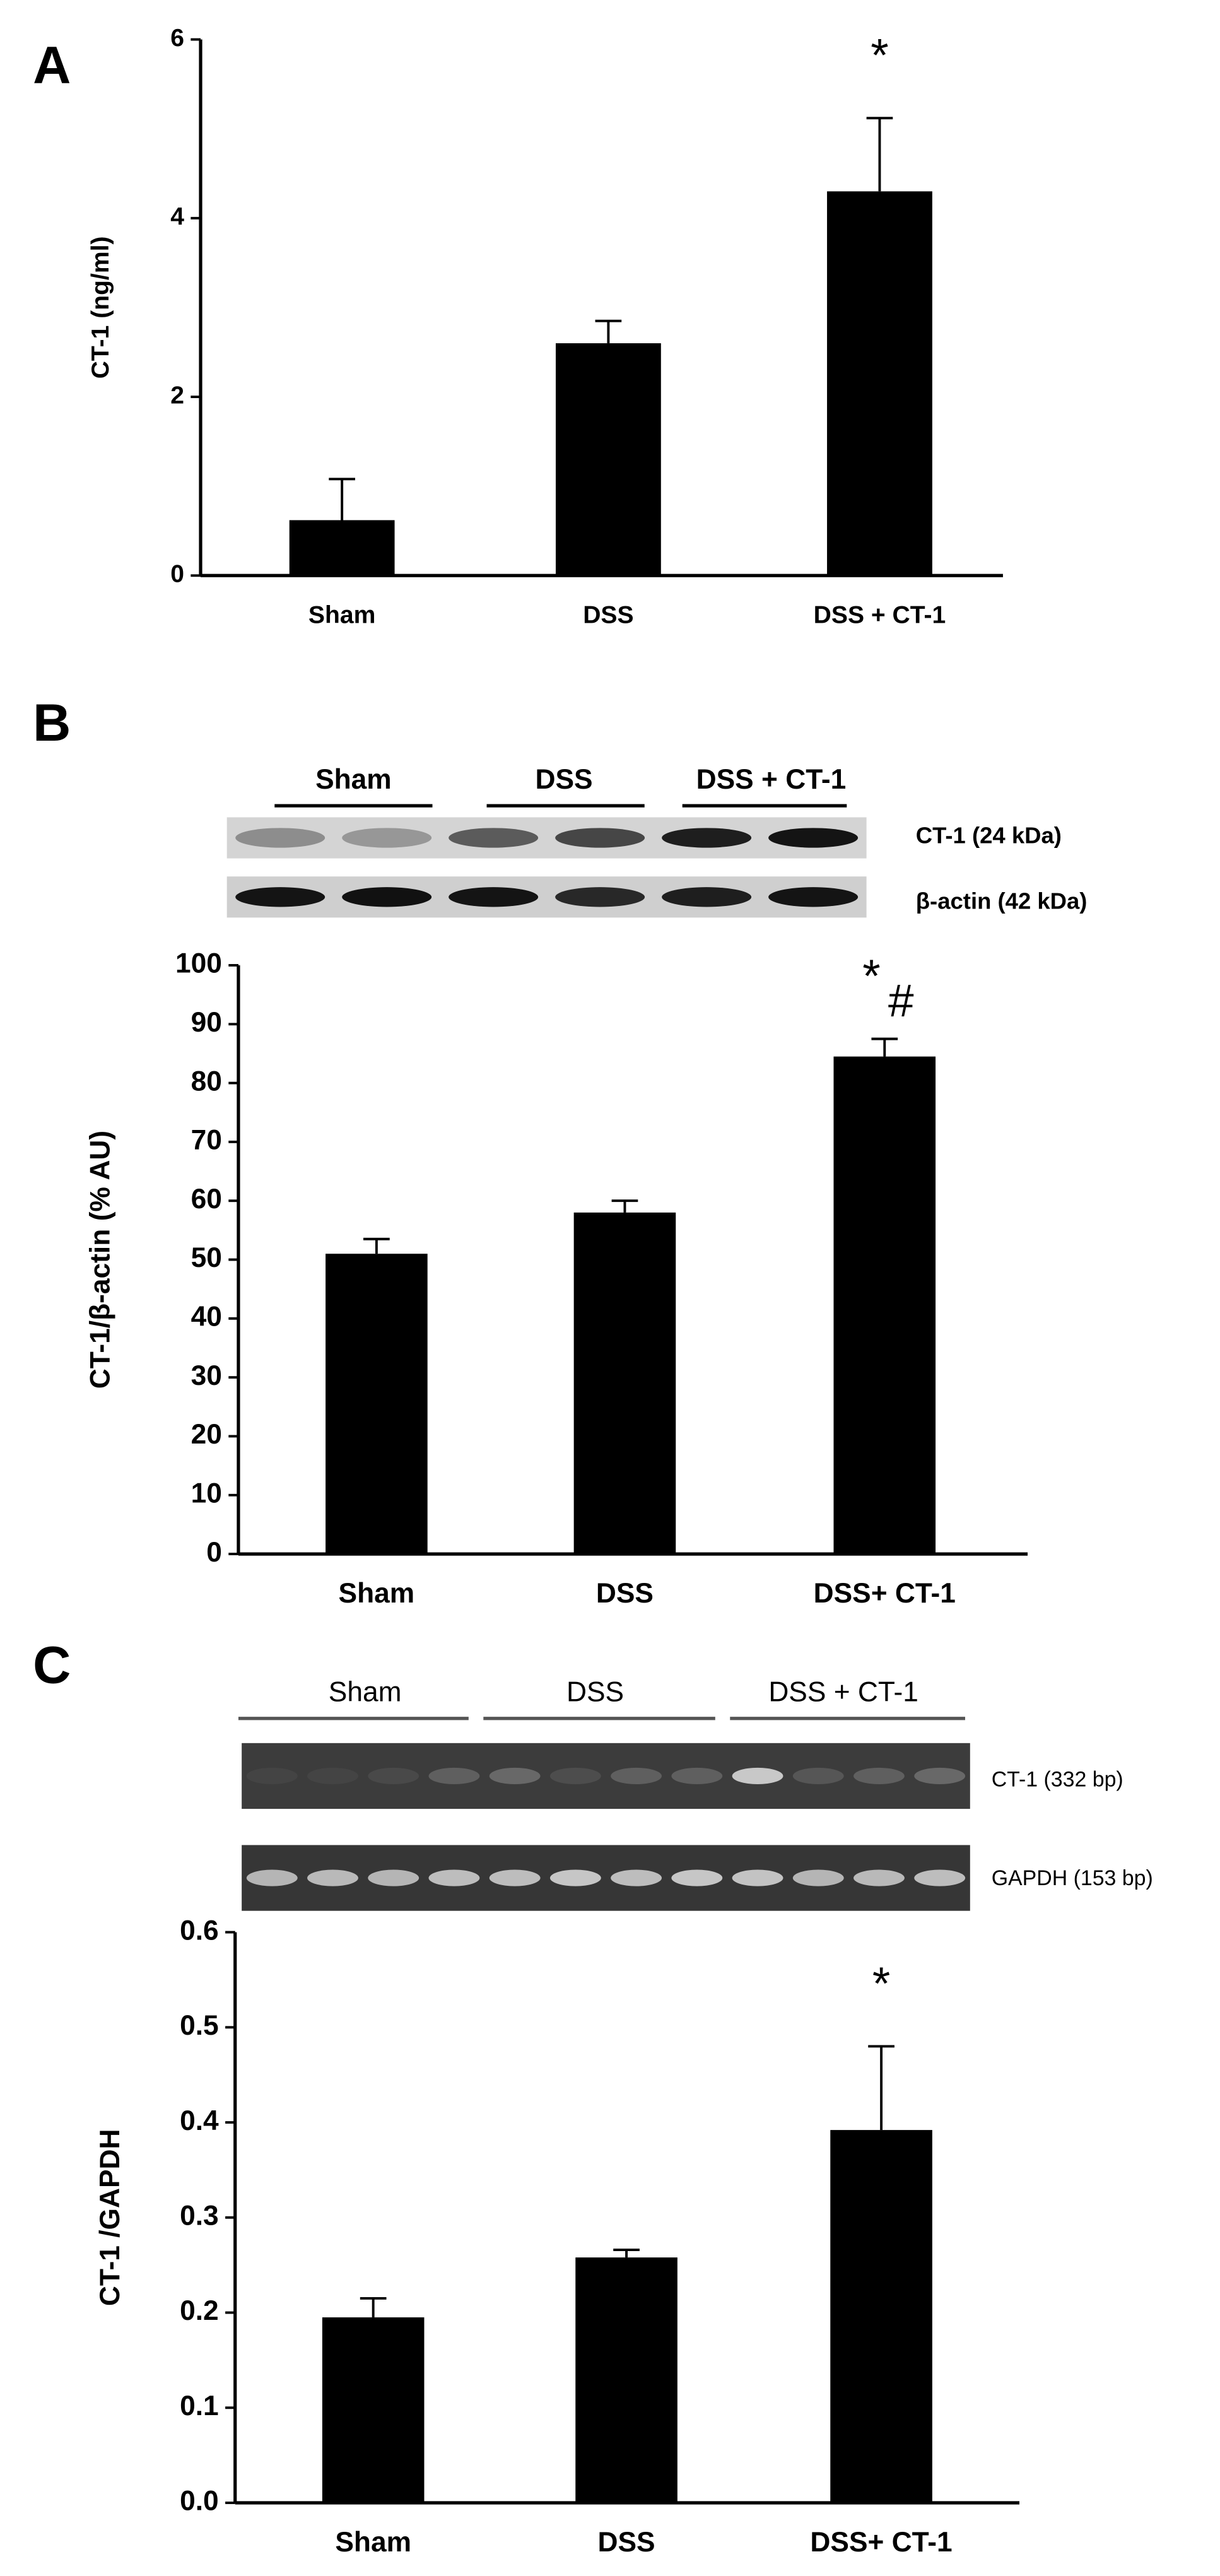 Image resolution: width=1220 pixels, height=2576 pixels. I want to click on panel-letter: C, so click(52, 1665).